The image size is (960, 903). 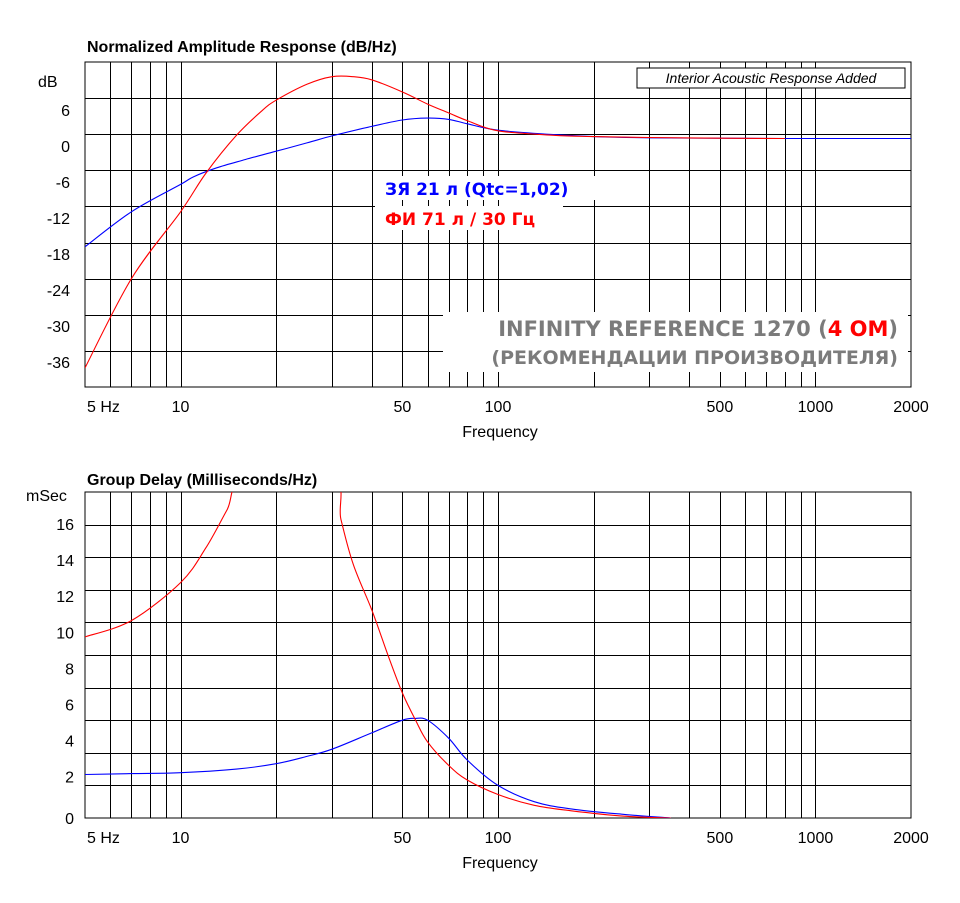 What do you see at coordinates (48, 82) in the screenshot?
I see `y-axis-unit: dB` at bounding box center [48, 82].